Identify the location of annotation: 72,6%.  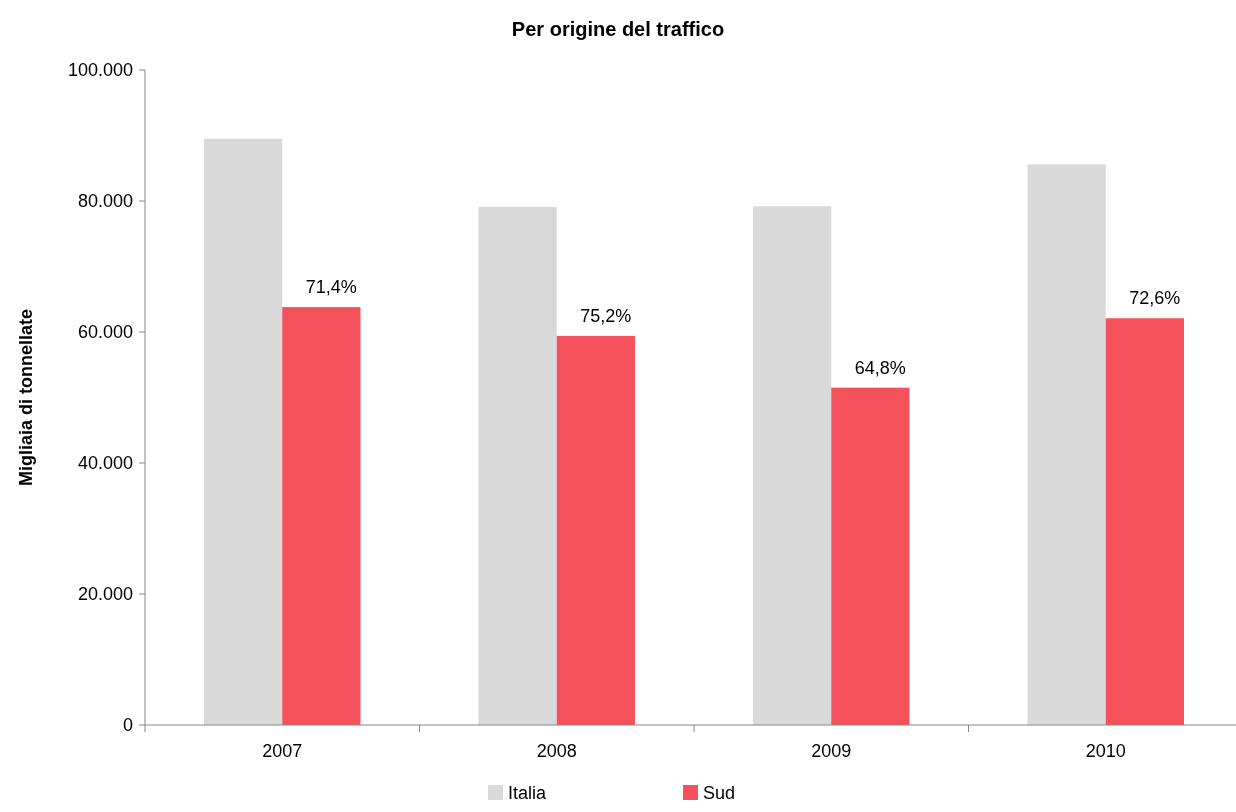
(1155, 298).